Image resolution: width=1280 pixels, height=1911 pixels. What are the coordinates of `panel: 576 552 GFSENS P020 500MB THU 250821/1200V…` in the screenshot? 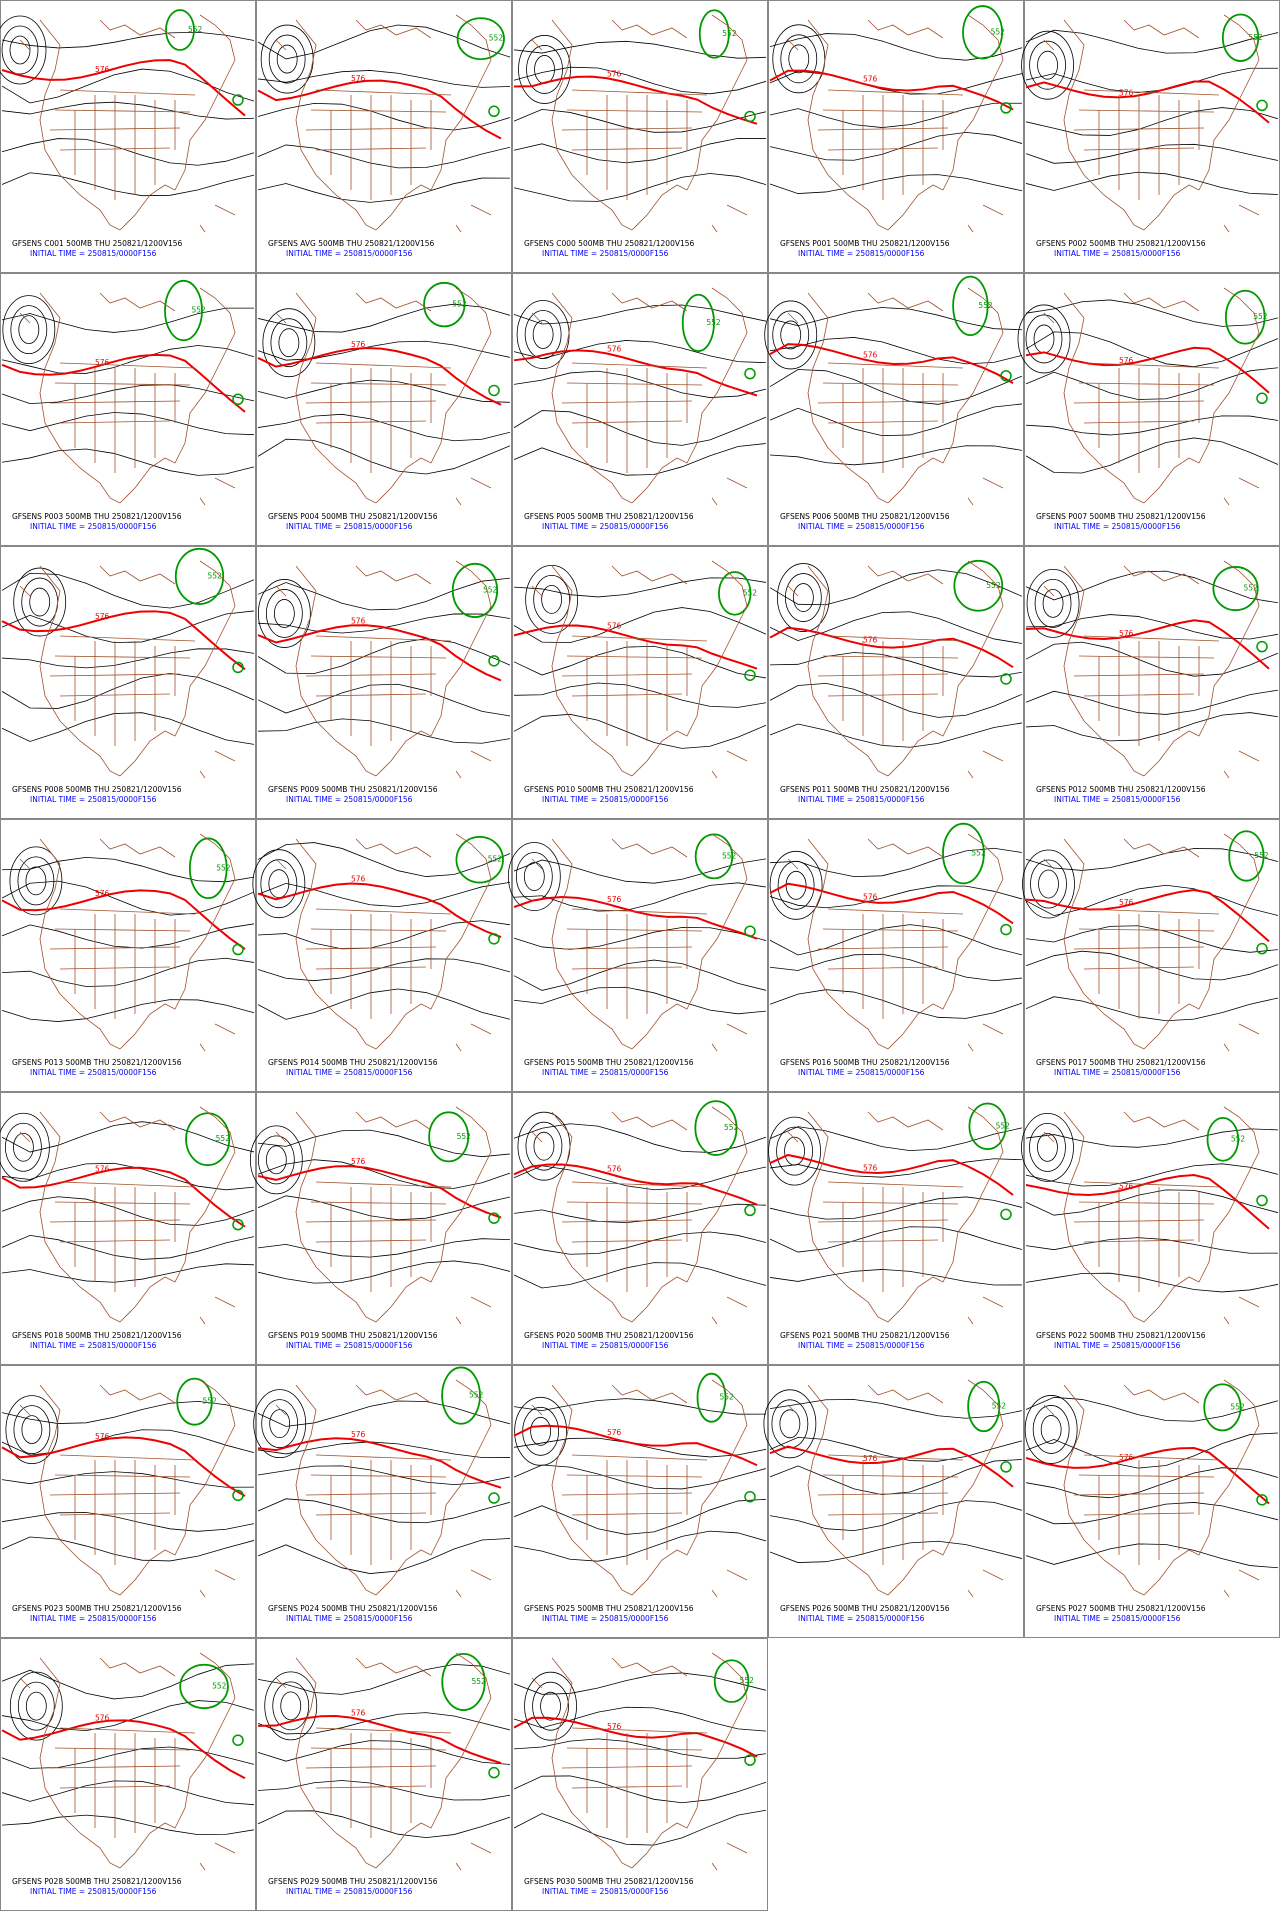 It's located at (640, 1228).